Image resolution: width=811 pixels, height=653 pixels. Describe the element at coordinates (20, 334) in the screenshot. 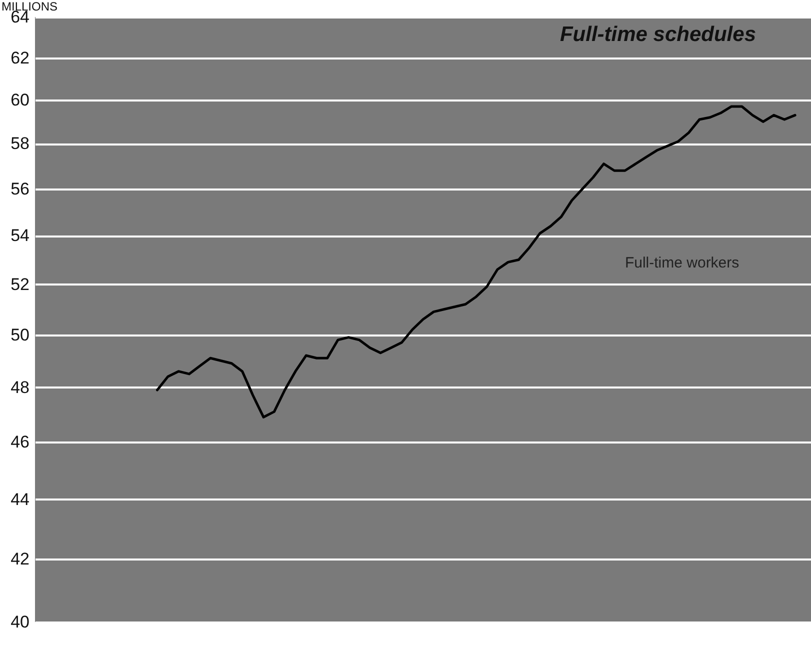

I see `y-tick-label: 50` at that location.